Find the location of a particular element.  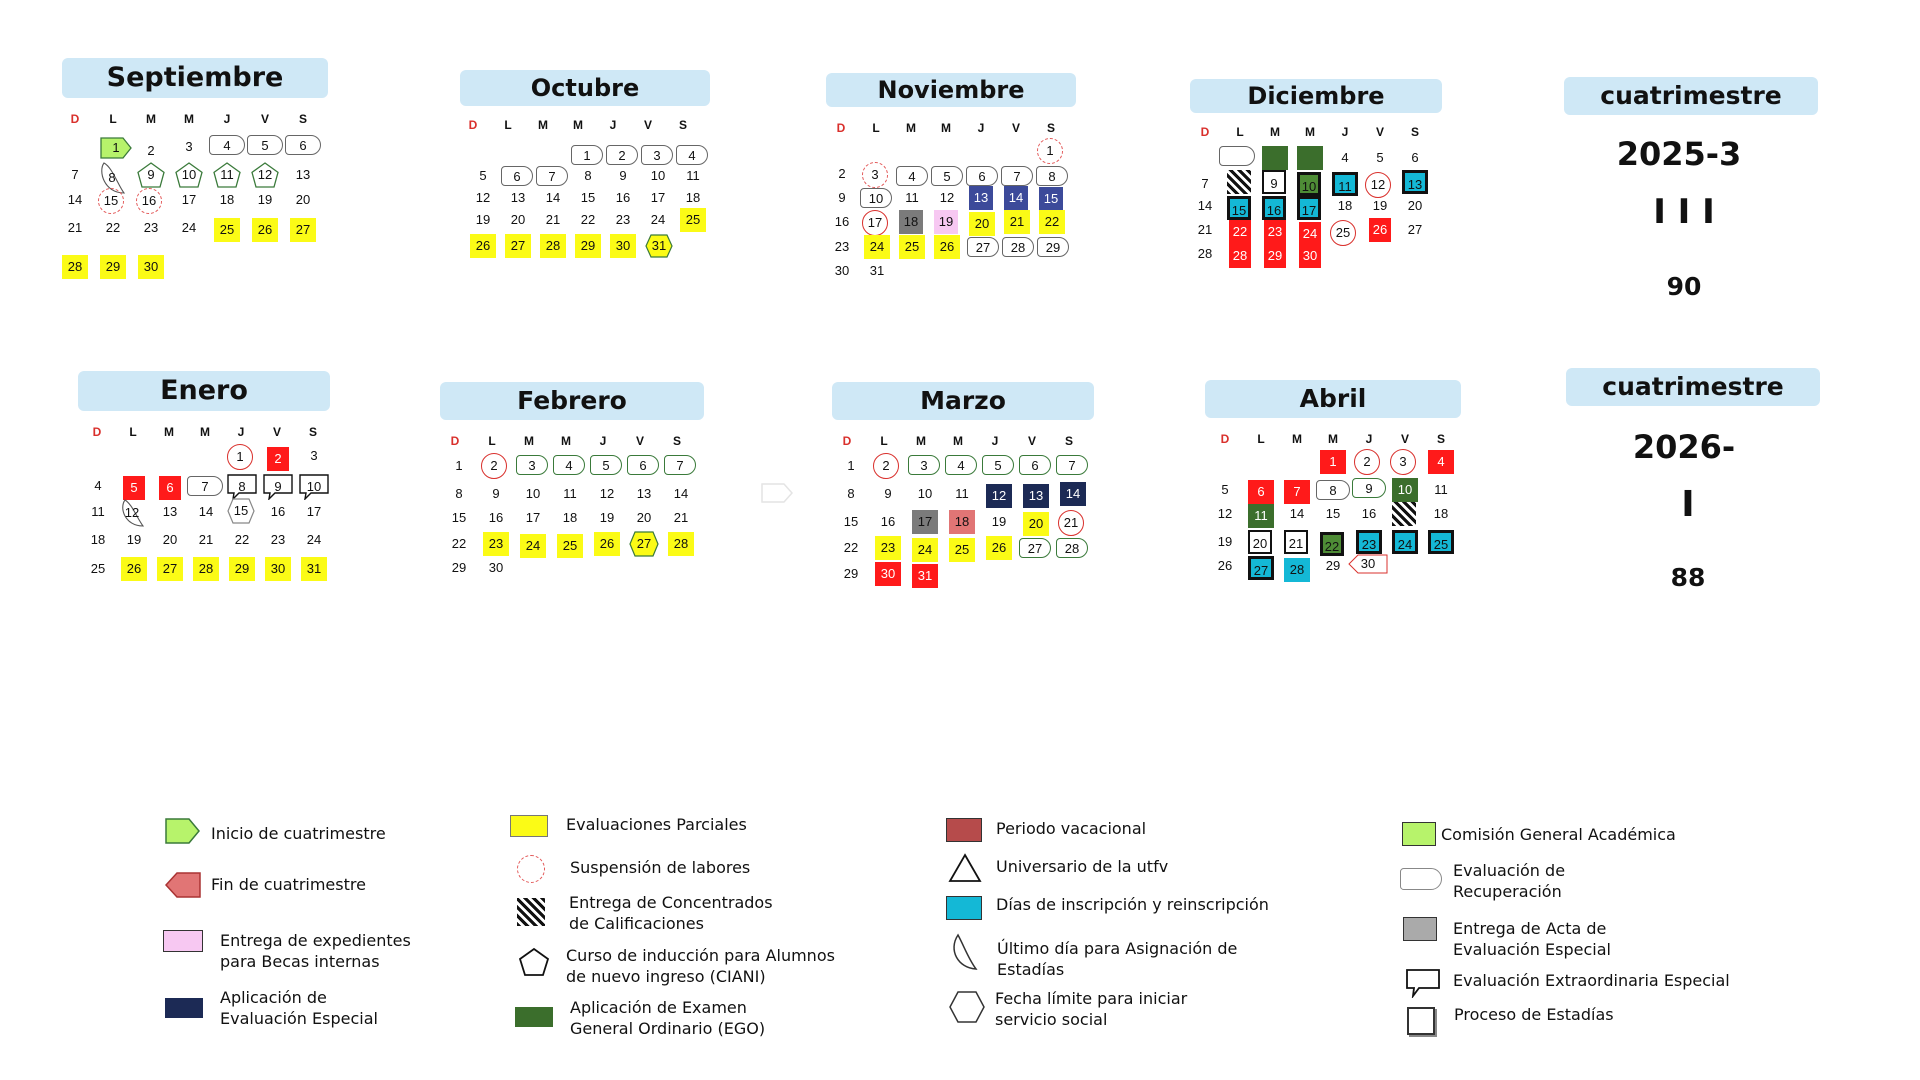

vacacional-swatch is located at coordinates (964, 830).